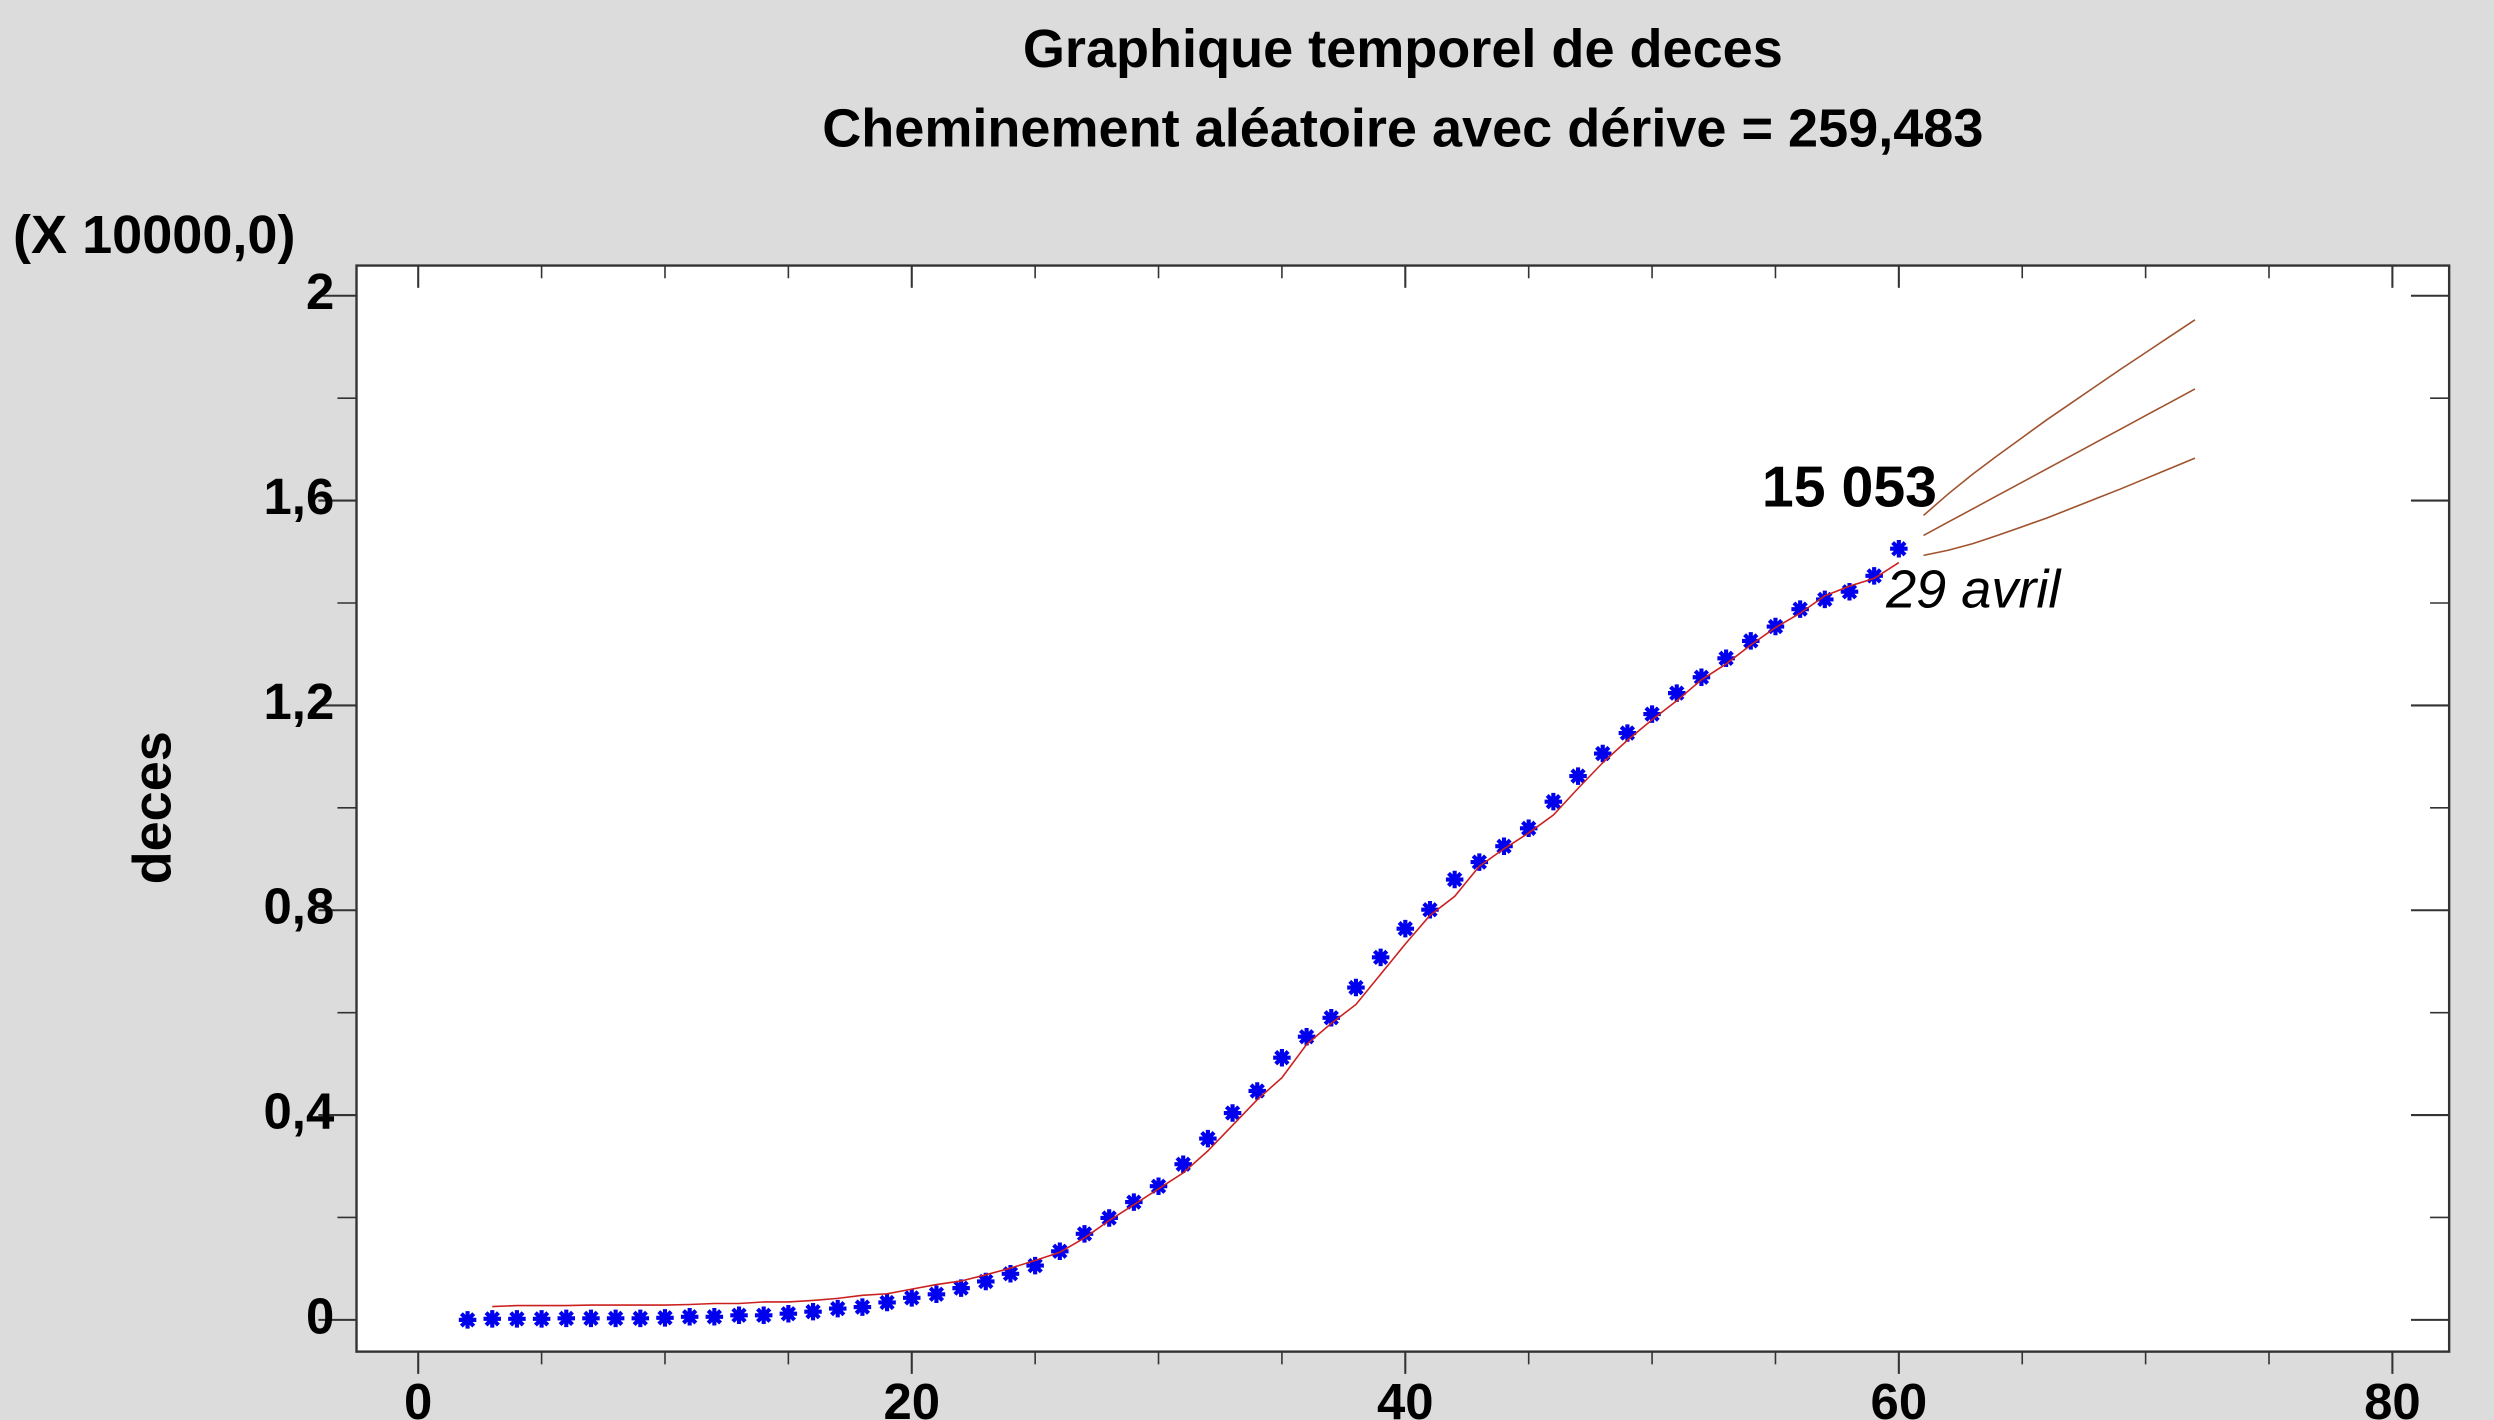  I want to click on y-tick-label: 0, so click(320, 1315).